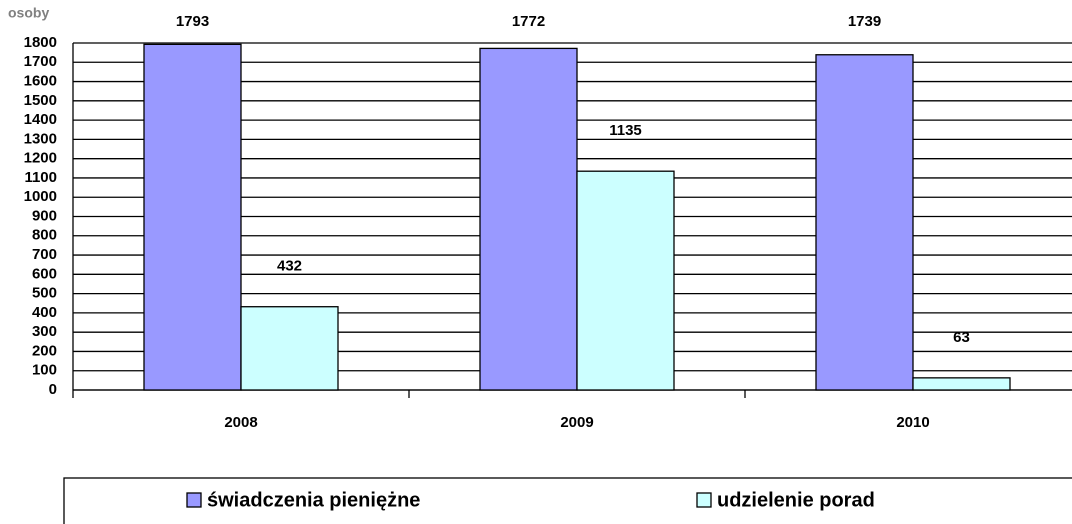  What do you see at coordinates (313, 500) in the screenshot?
I see `legend-label: świadczenia pieniężne` at bounding box center [313, 500].